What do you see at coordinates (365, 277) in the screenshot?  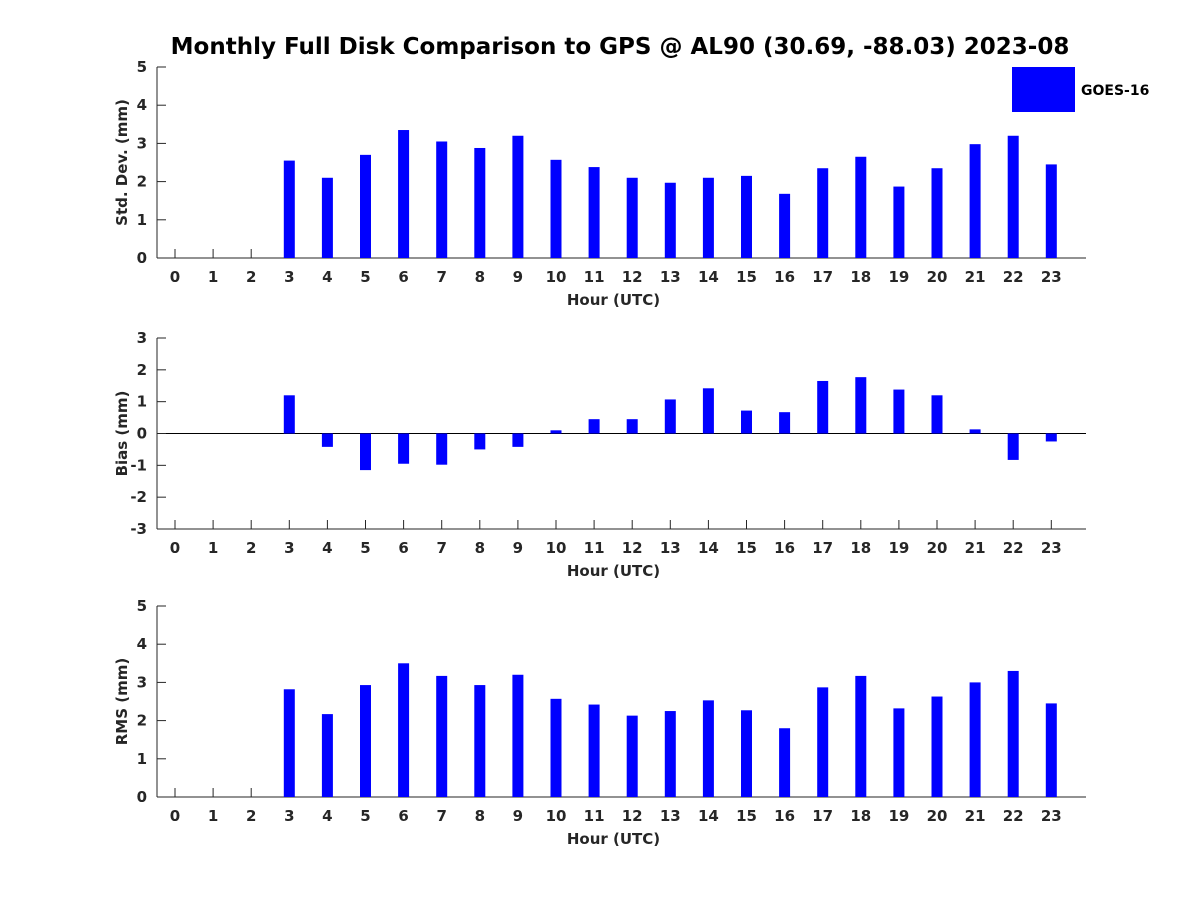 I see `x-tick-label: 5` at bounding box center [365, 277].